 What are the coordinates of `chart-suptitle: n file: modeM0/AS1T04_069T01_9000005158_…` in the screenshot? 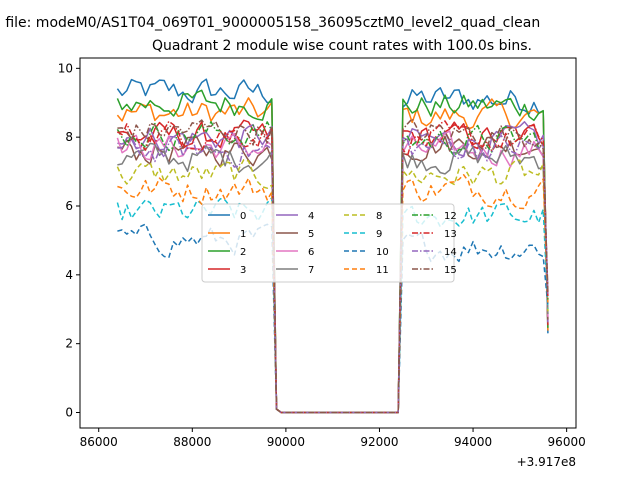 It's located at (270, 23).